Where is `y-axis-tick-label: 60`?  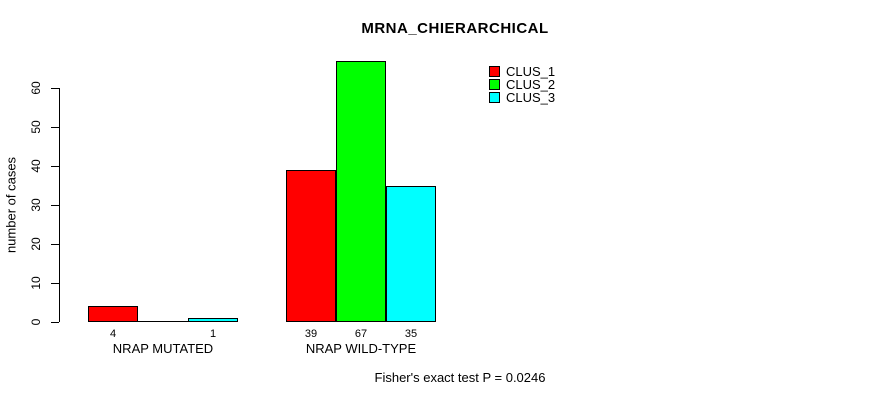
y-axis-tick-label: 60 is located at coordinates (36, 88).